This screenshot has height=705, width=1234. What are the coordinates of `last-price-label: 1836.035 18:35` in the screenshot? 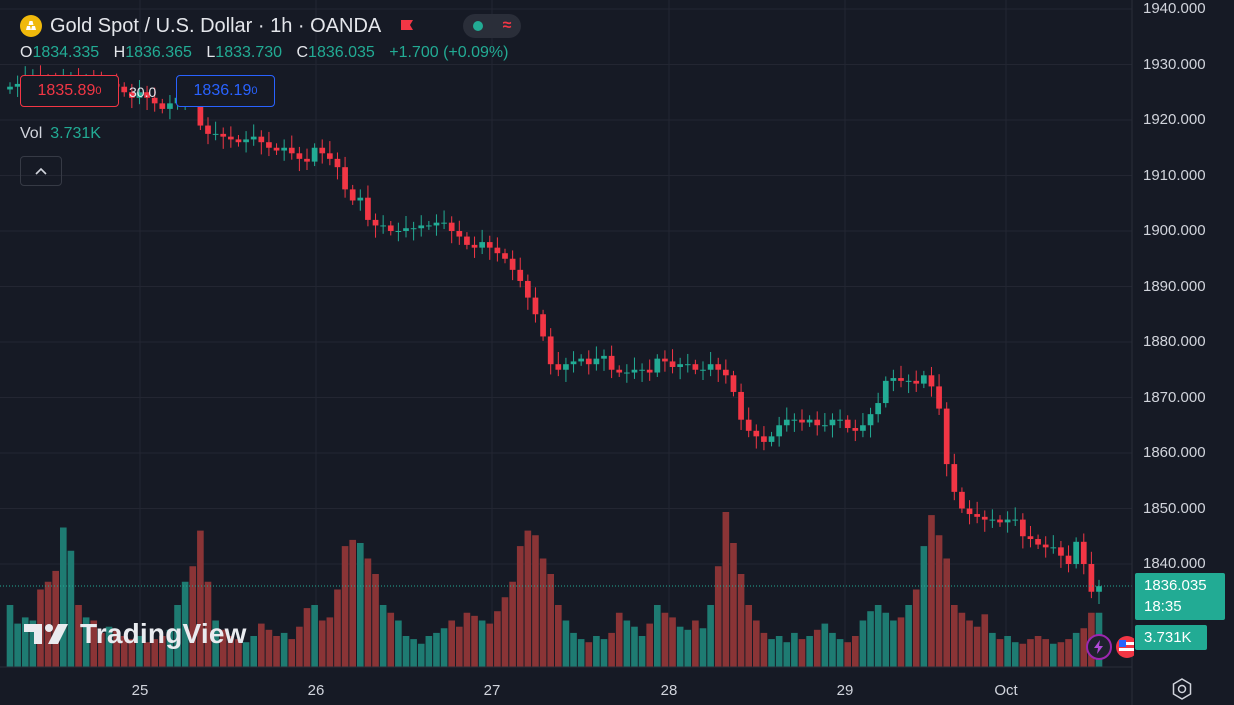 It's located at (1180, 596).